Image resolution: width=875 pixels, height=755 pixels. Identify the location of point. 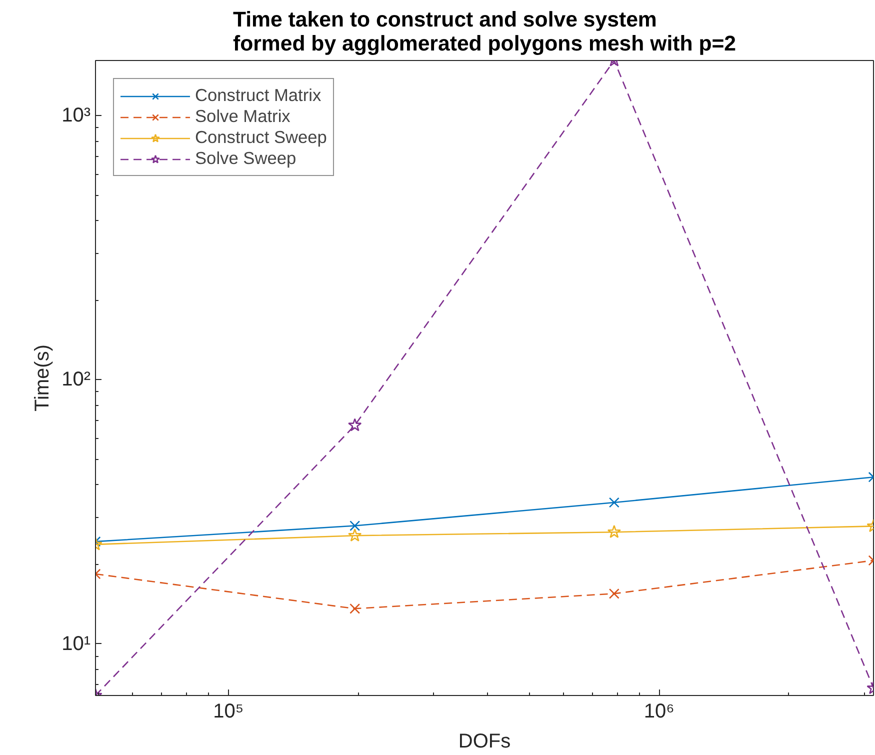
(355, 425).